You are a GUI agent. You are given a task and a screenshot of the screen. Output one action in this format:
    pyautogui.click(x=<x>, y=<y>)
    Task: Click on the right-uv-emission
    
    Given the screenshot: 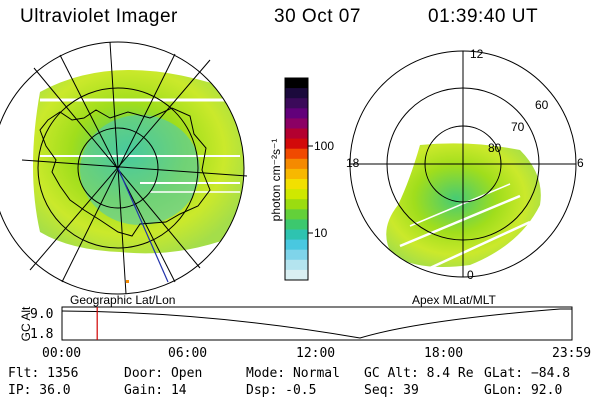 What is the action you would take?
    pyautogui.click(x=463, y=206)
    